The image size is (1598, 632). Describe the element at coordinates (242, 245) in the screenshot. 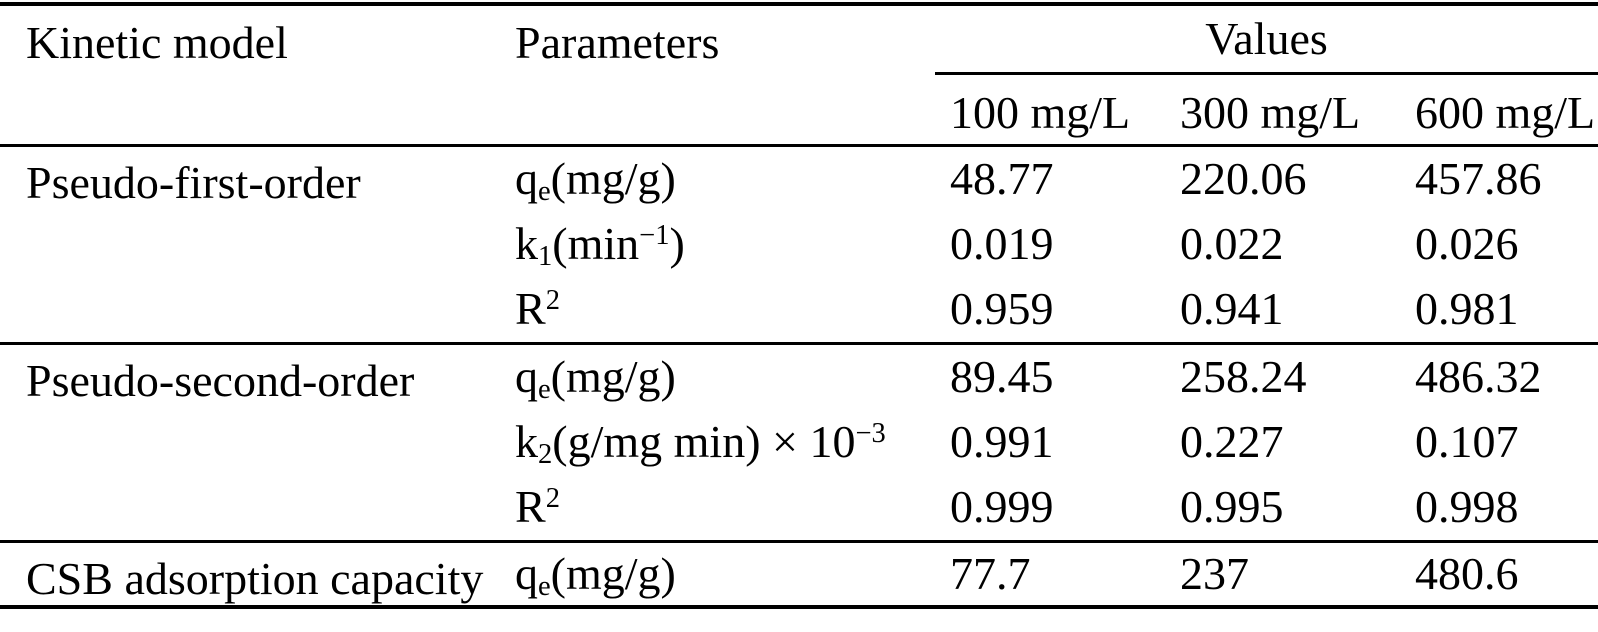

I see `model-name-pseudo-first-order: Pseudo-first-order` at that location.